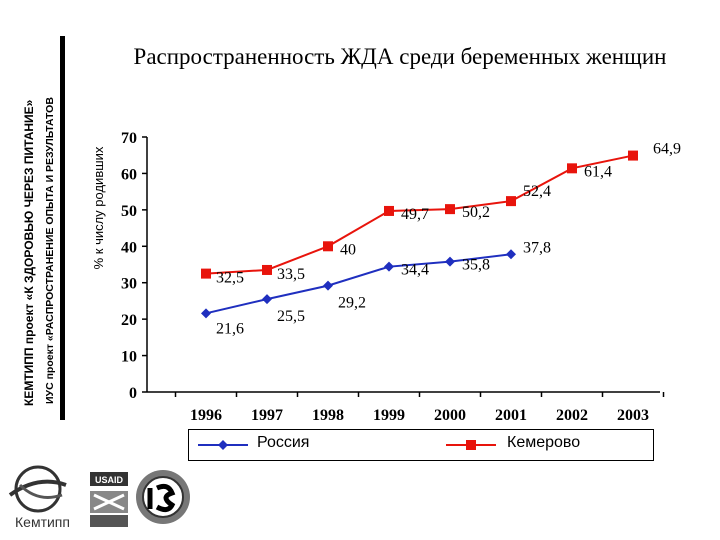  What do you see at coordinates (476, 265) in the screenshot?
I see `data-label: 35,8` at bounding box center [476, 265].